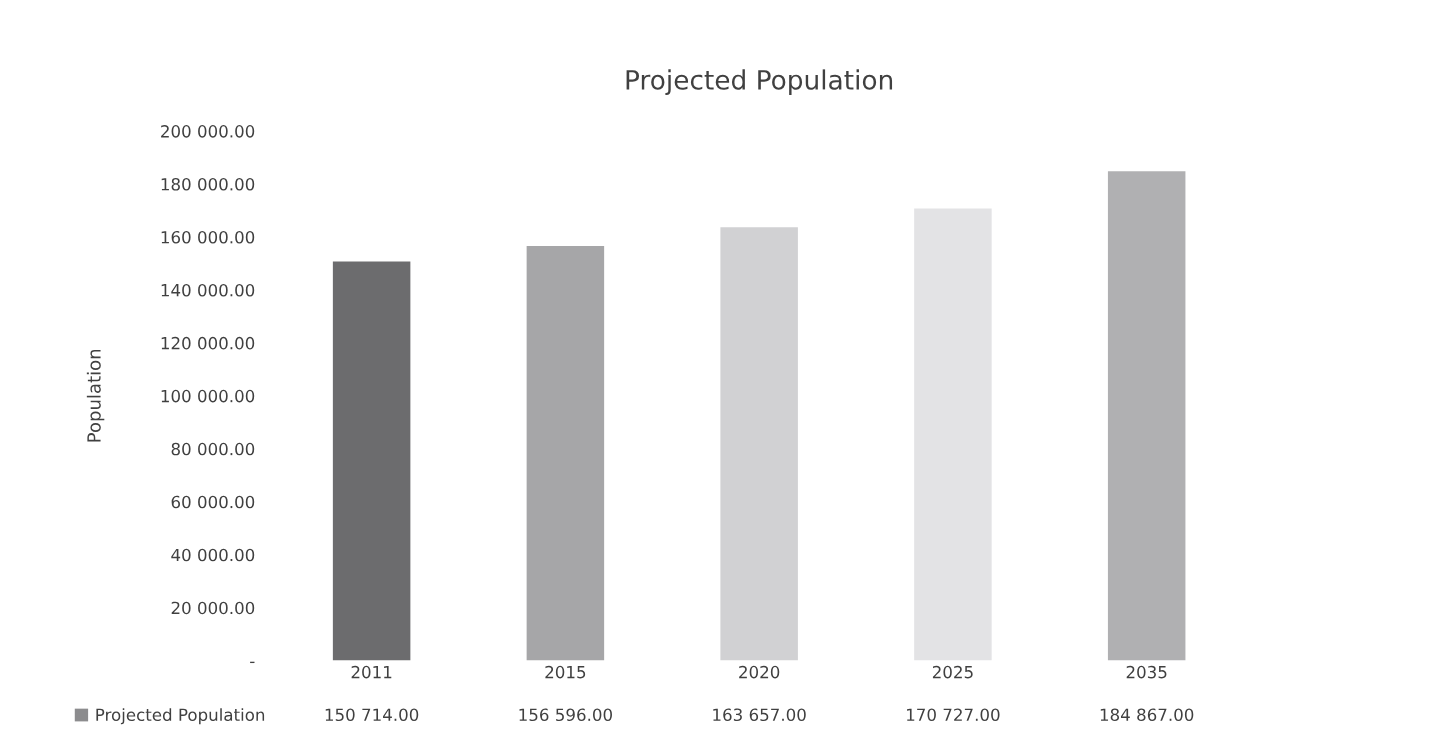 This screenshot has width=1446, height=749. Describe the element at coordinates (208, 290) in the screenshot. I see `y-tick-label: 140 000.00` at that location.